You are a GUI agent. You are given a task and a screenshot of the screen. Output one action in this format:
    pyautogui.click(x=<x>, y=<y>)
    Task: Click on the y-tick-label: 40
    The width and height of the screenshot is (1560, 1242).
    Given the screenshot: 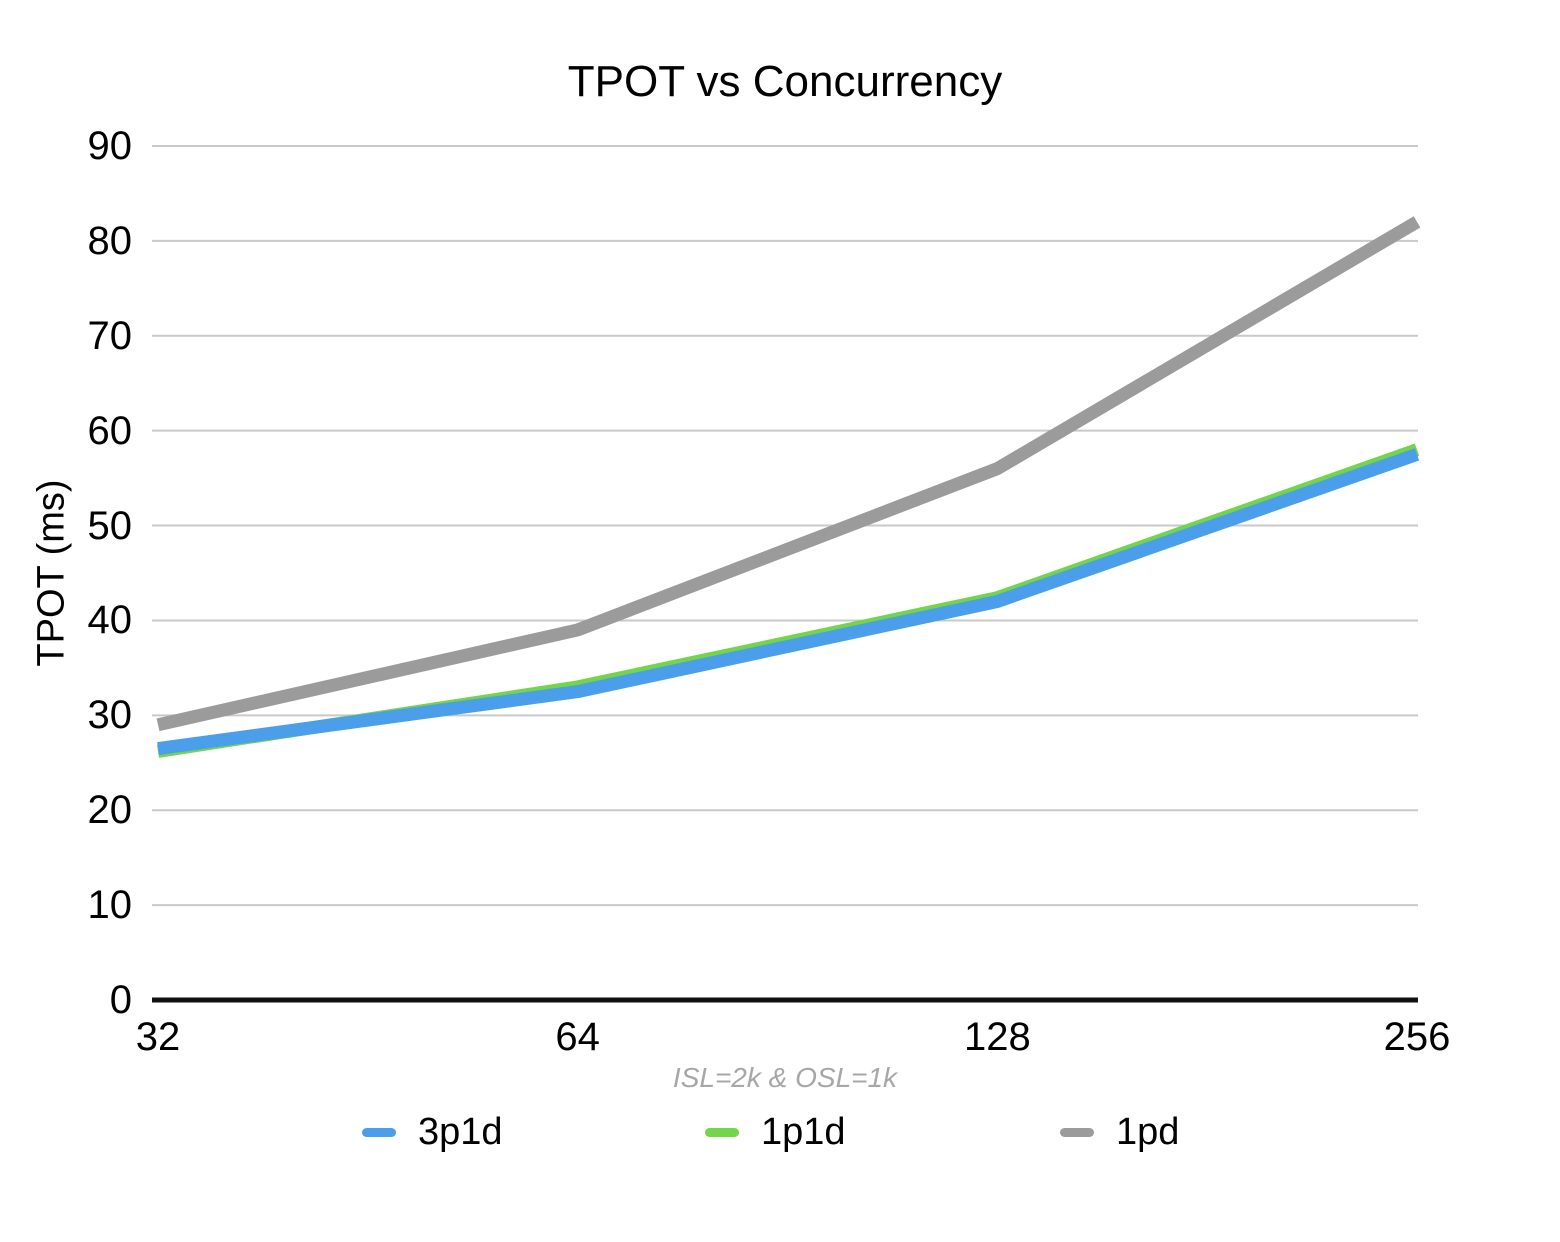 What is the action you would take?
    pyautogui.click(x=110, y=620)
    